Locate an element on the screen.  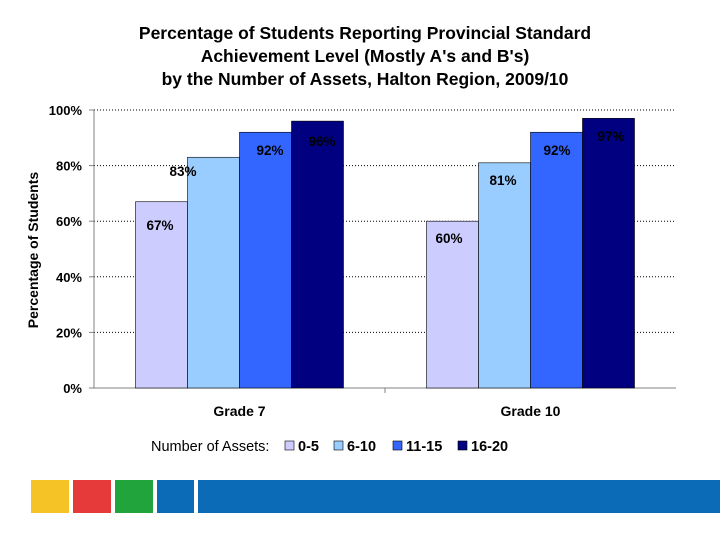
footer-block-blue is located at coordinates (175, 496).